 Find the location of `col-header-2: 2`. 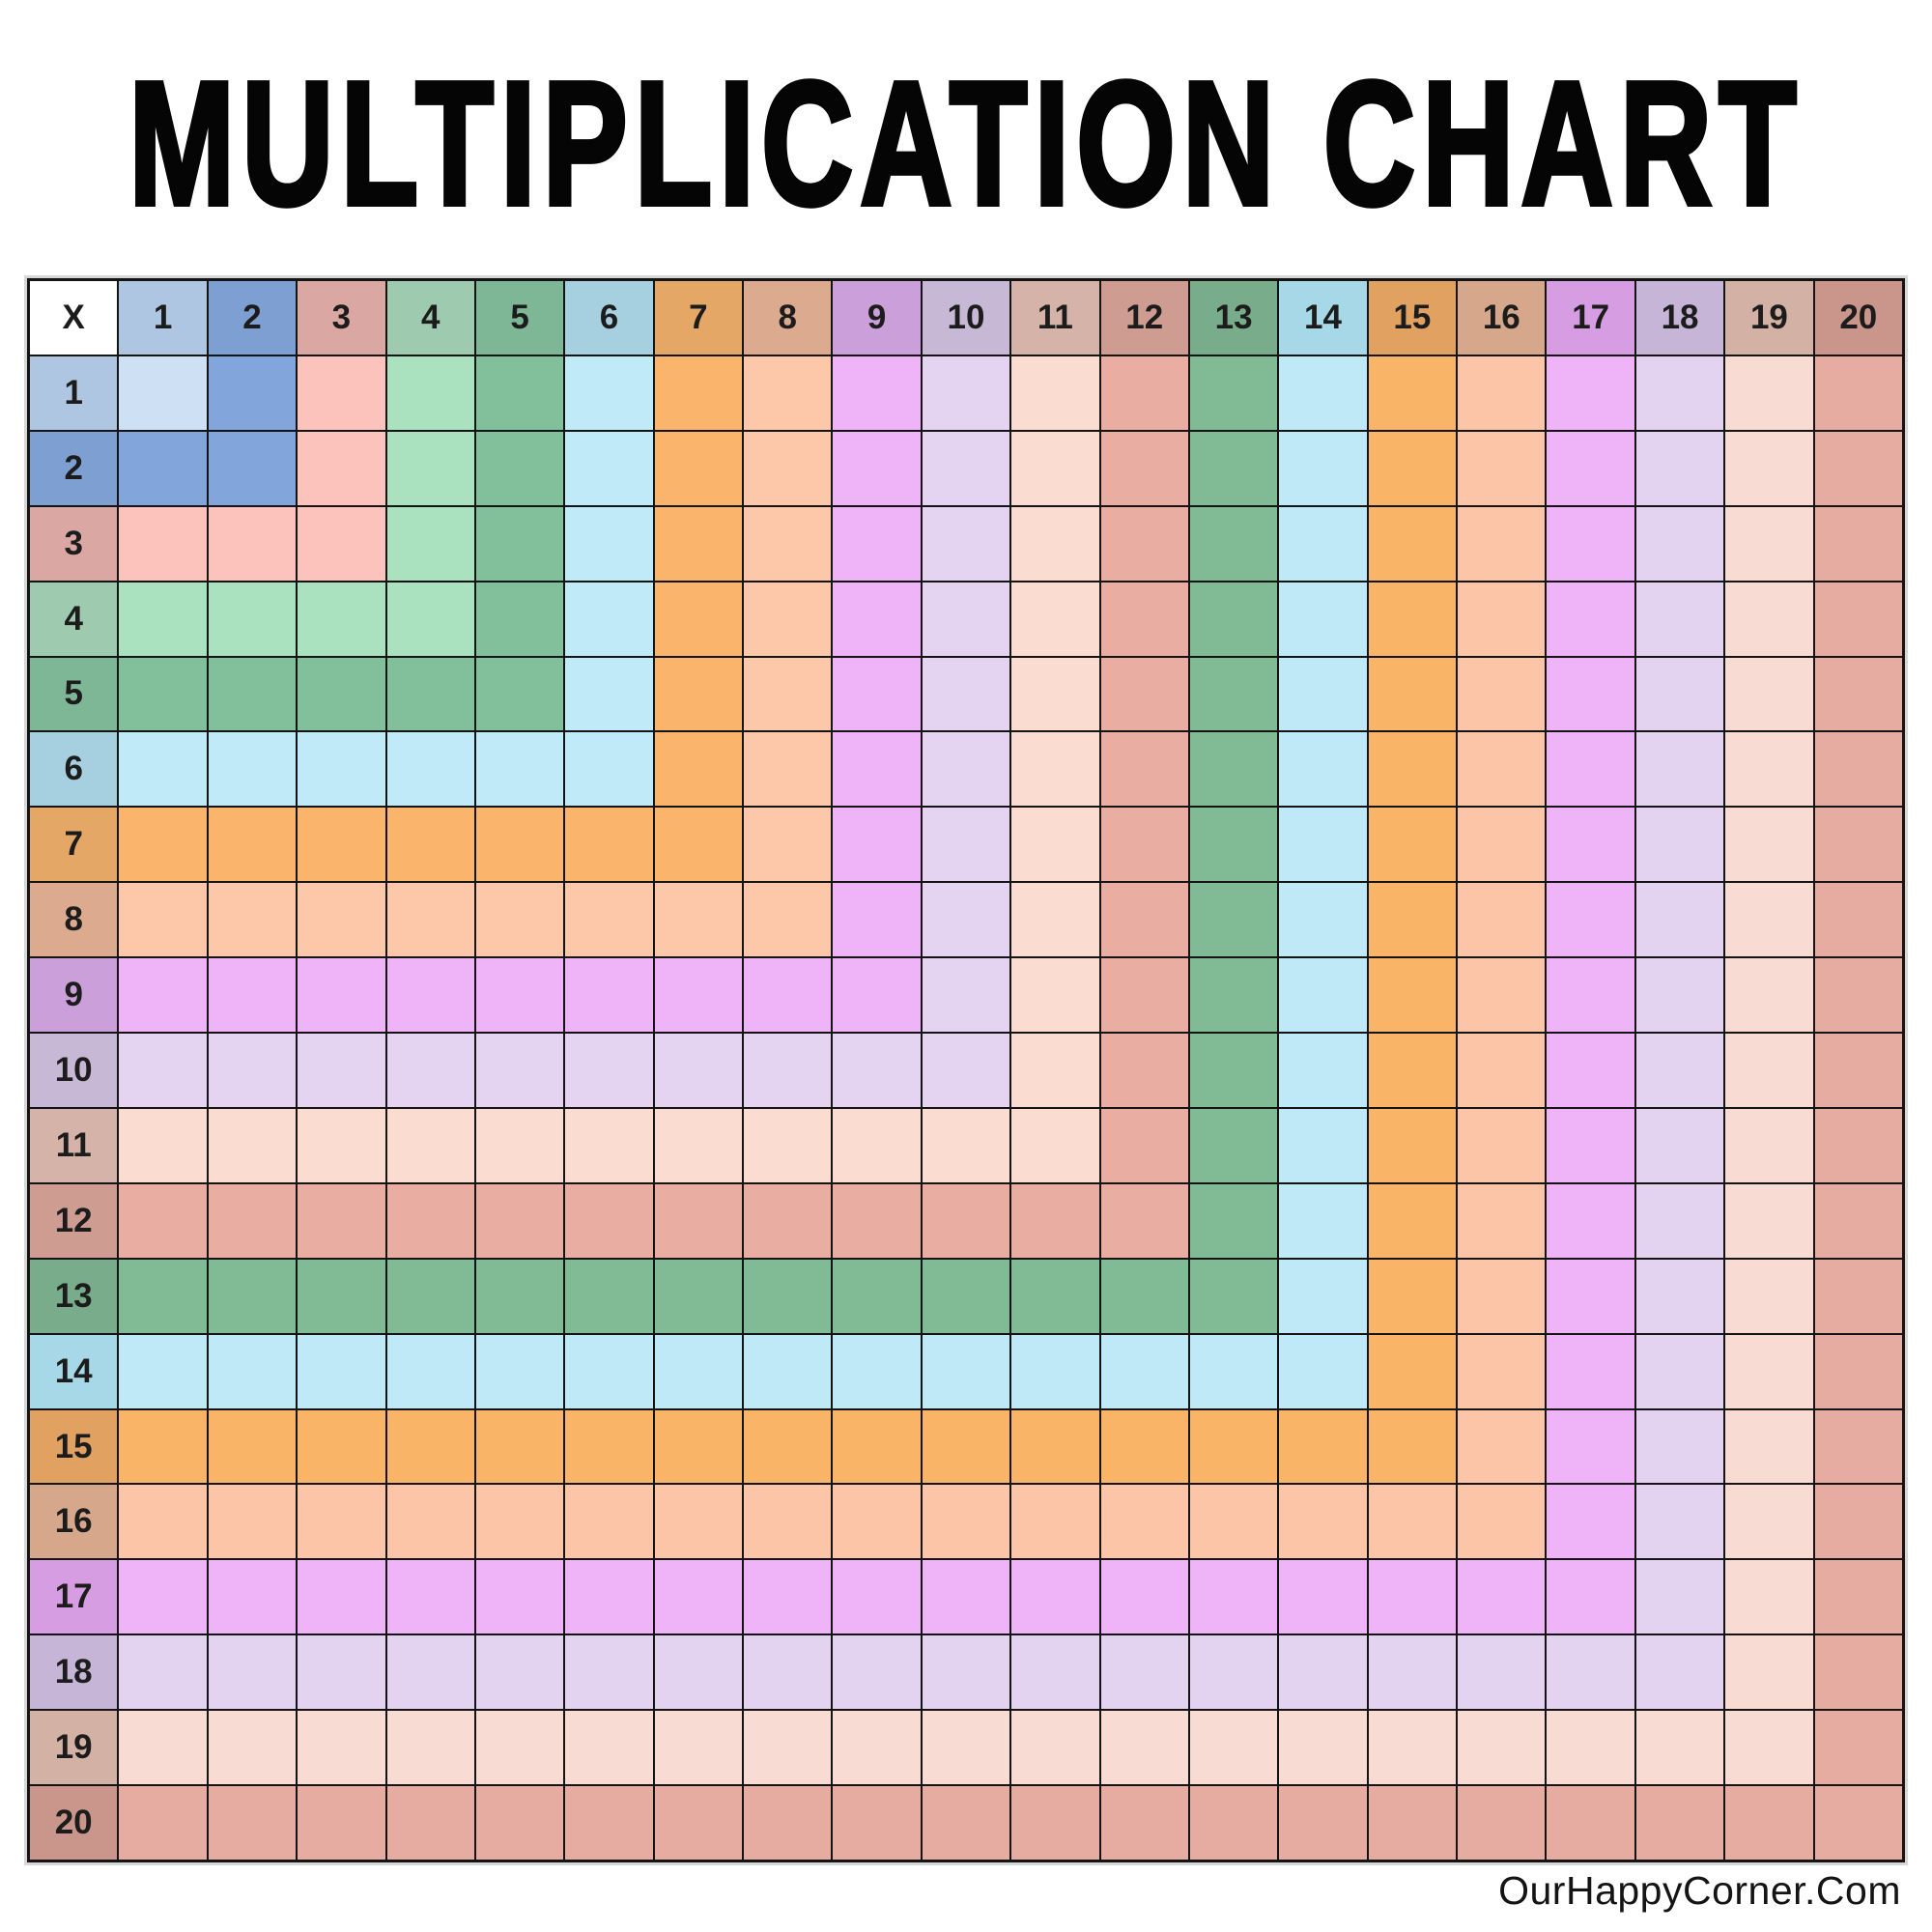

col-header-2: 2 is located at coordinates (252, 317).